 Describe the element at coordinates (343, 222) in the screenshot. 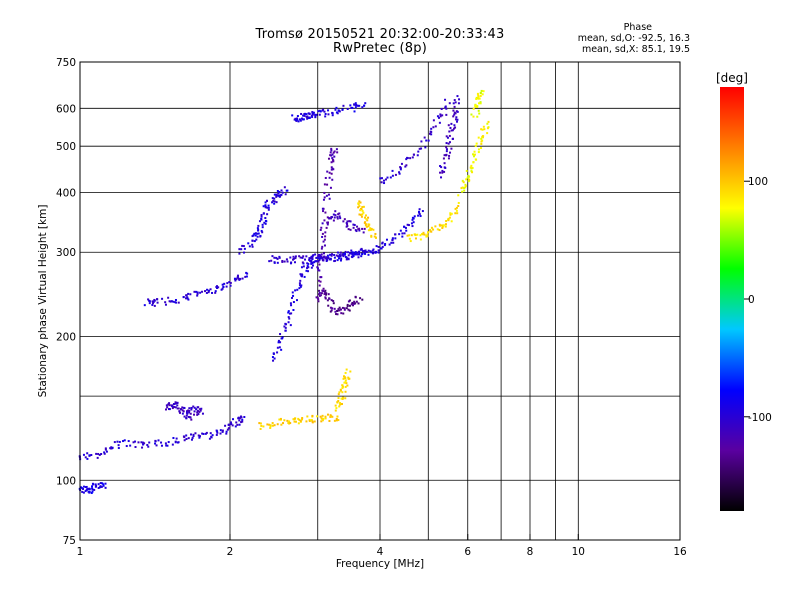

I see `trace` at that location.